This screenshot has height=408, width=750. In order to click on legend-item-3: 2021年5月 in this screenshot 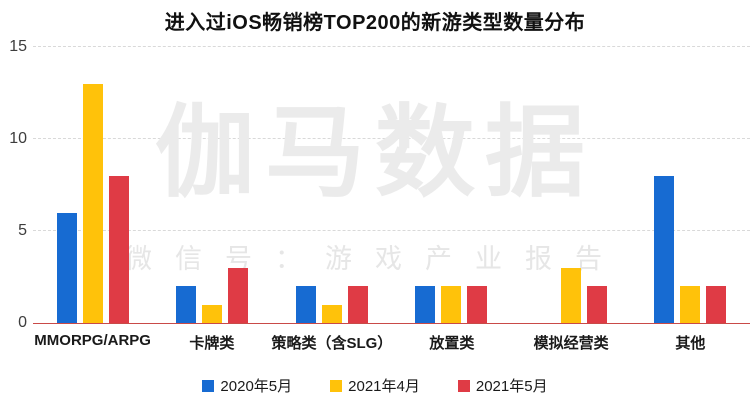, I will do `click(502, 385)`.